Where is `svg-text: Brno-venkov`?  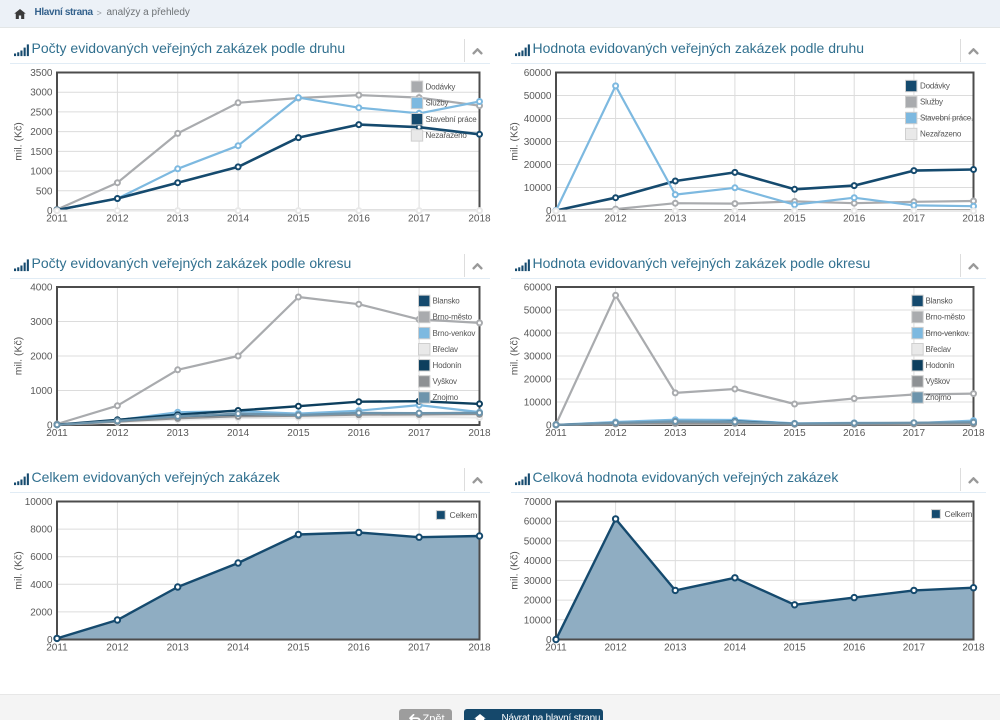
svg-text: Brno-venkov is located at coordinates (454, 333).